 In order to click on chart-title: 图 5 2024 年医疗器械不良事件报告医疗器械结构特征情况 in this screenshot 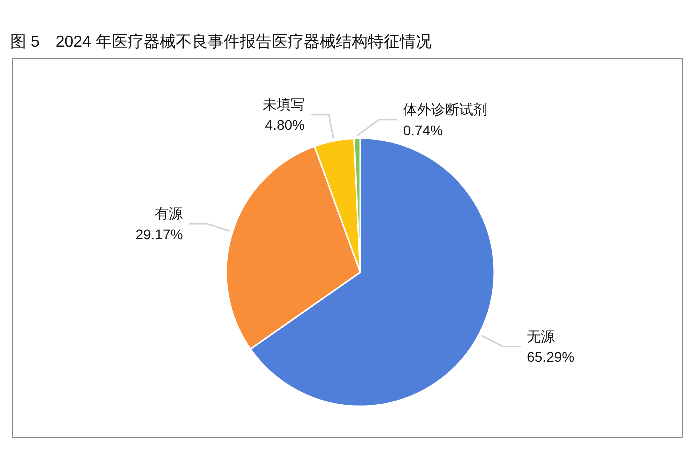, I will do `click(221, 42)`.